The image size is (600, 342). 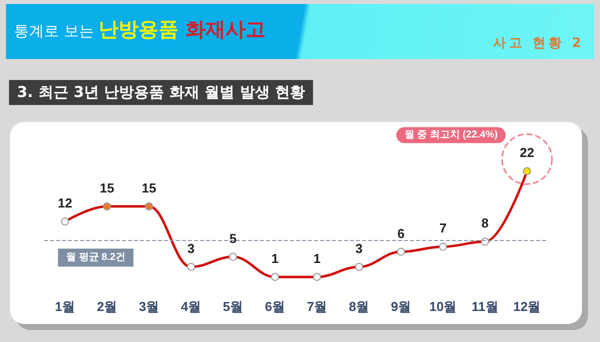 I want to click on data-label: 5, so click(x=233, y=238).